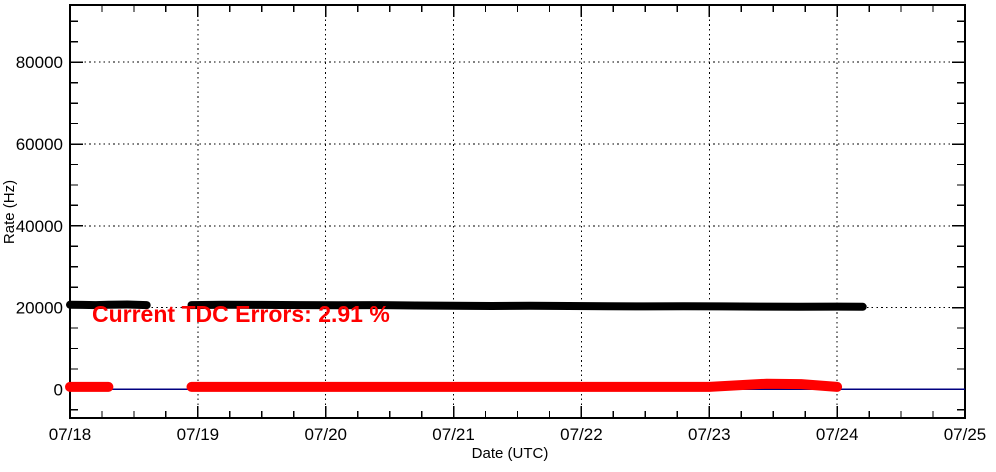 The width and height of the screenshot is (996, 472). I want to click on x-tick-label: 07/24, so click(837, 434).